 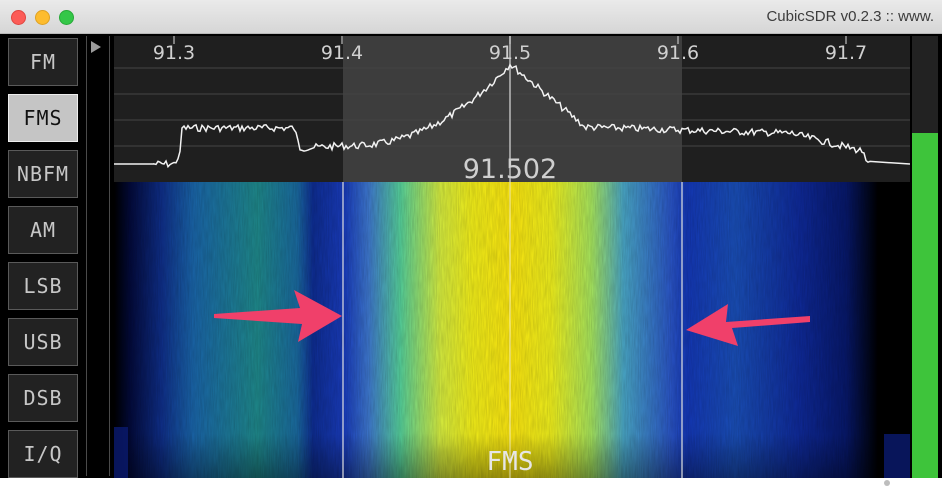 I want to click on mode-button-usb: USB, so click(x=43, y=342).